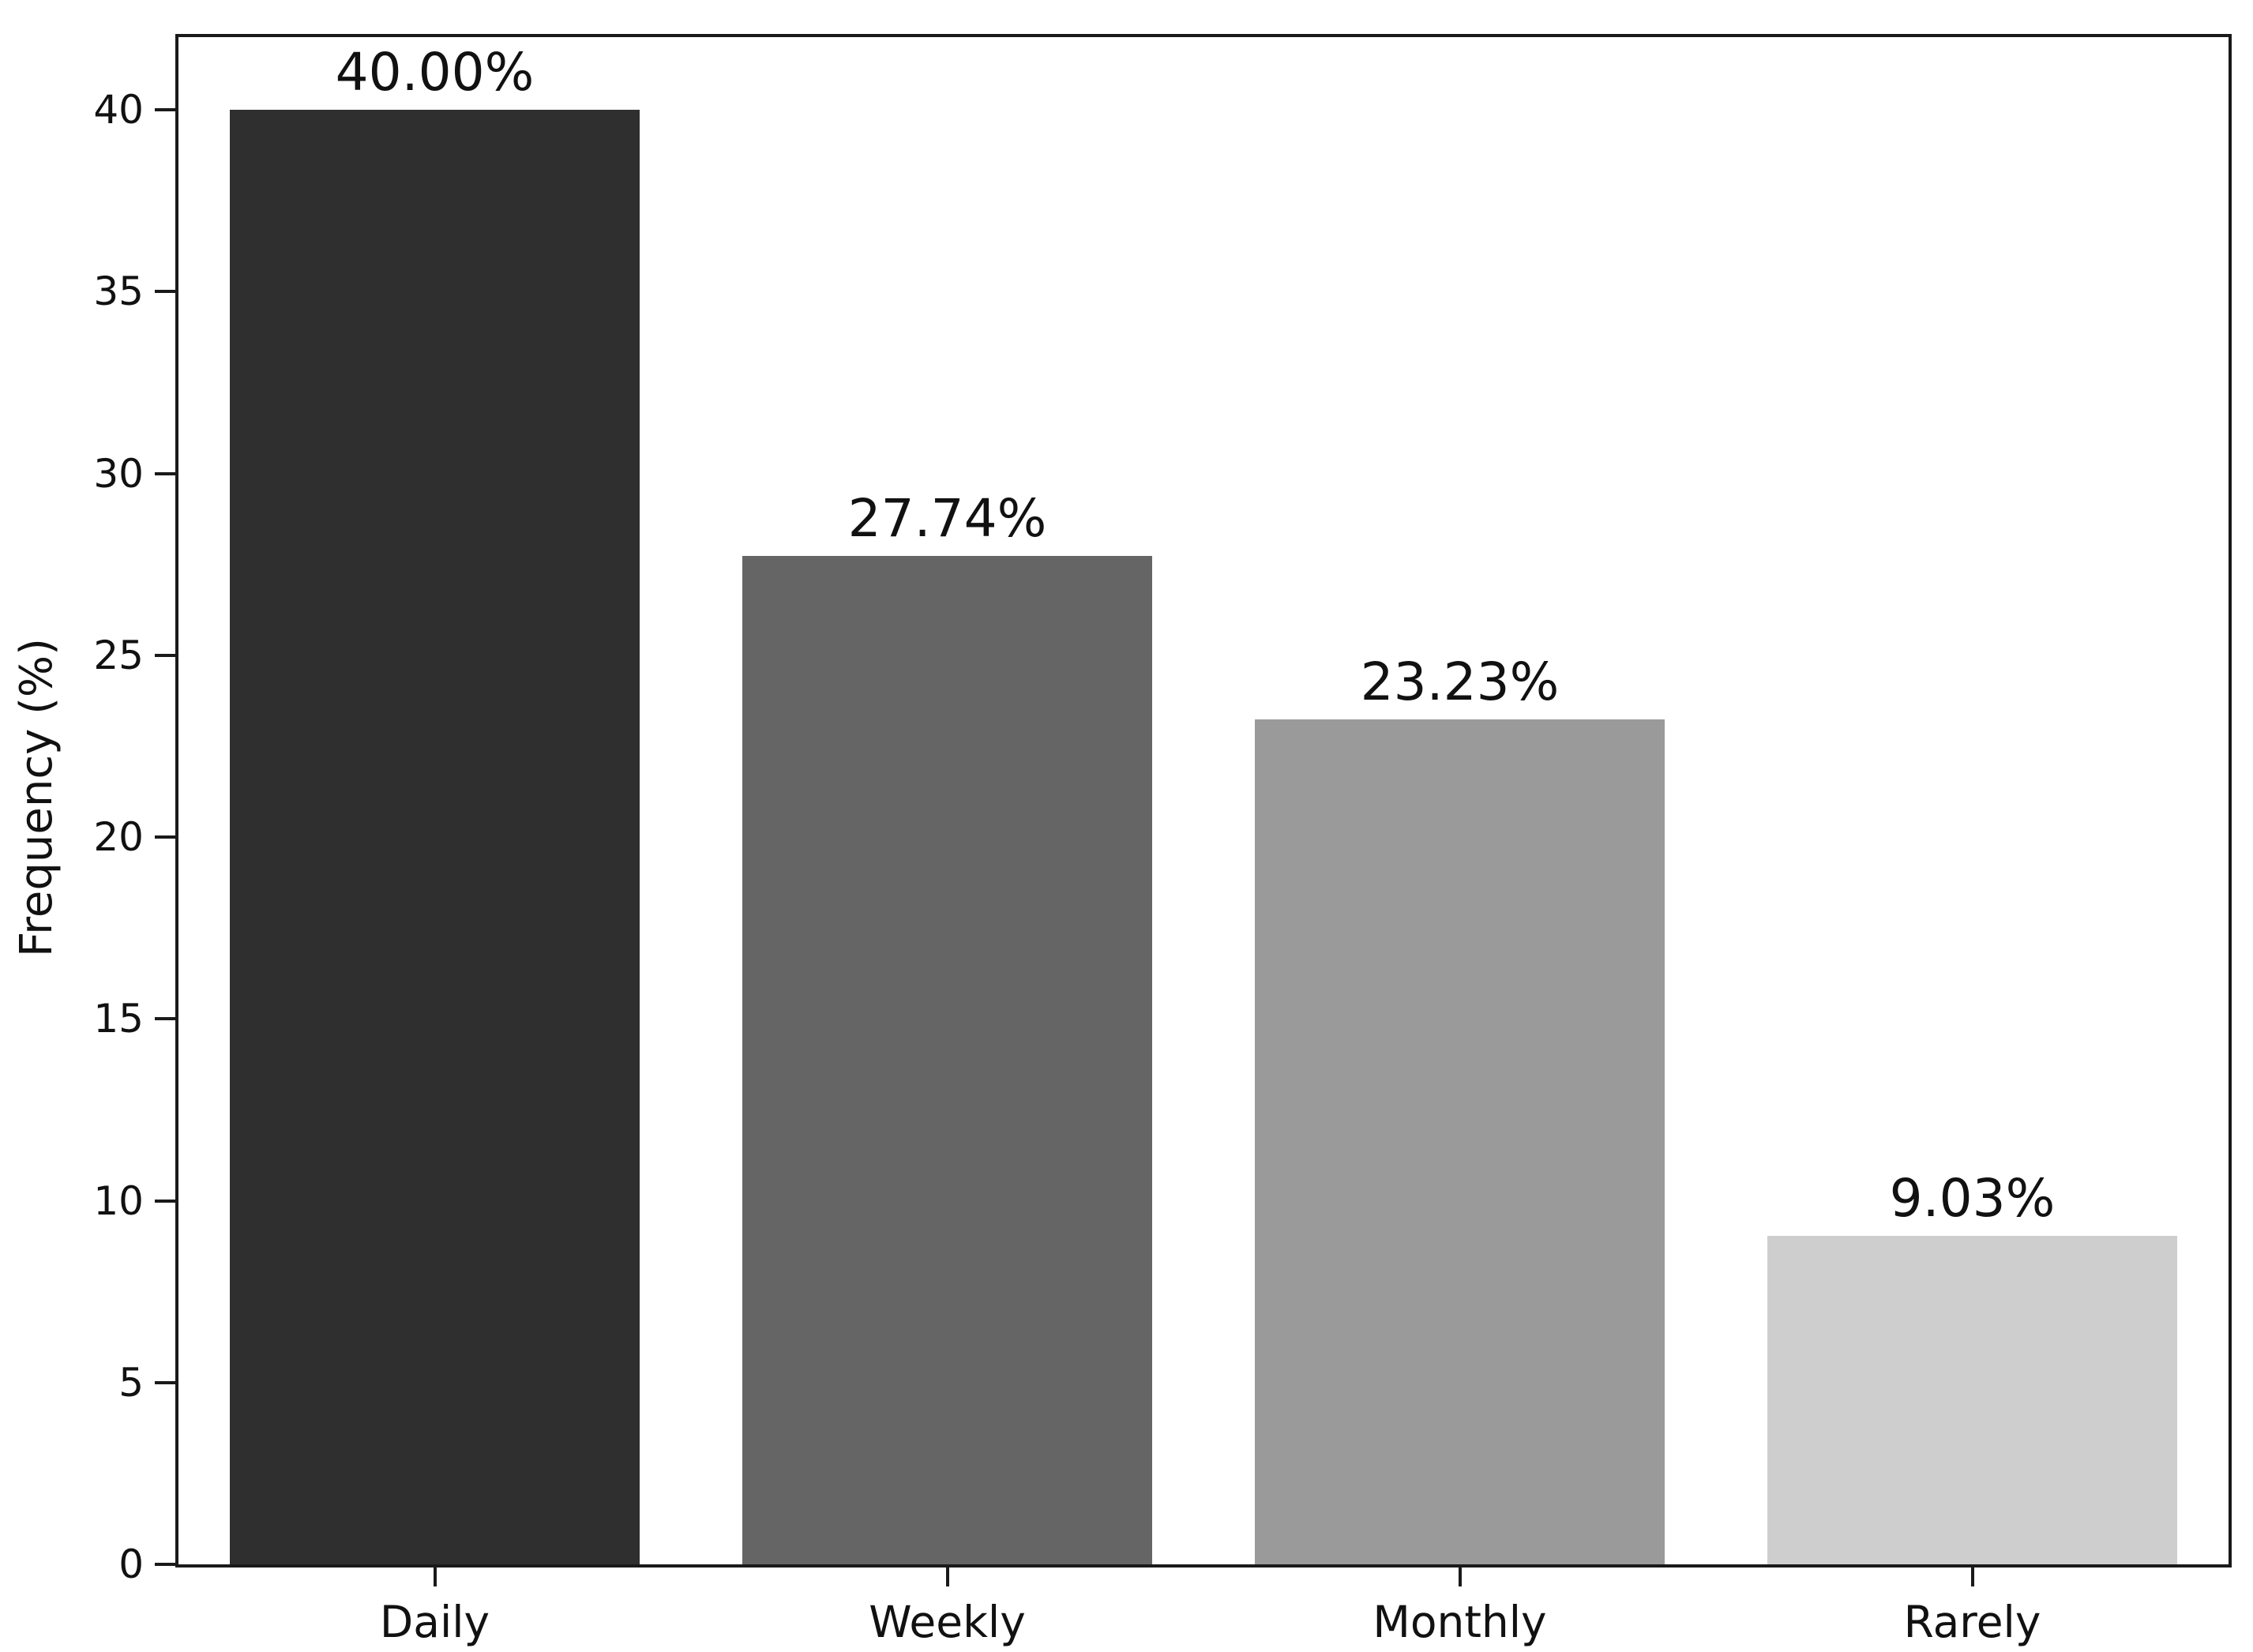 This screenshot has width=2253, height=1652. I want to click on bar-monthly, so click(1460, 1141).